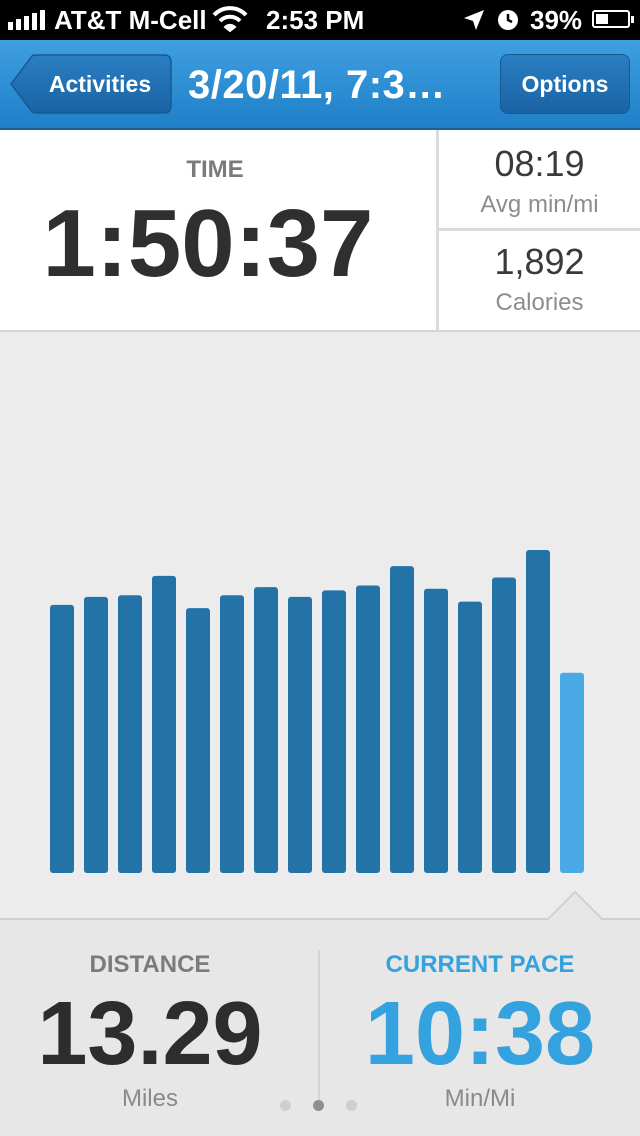 The width and height of the screenshot is (640, 1136). What do you see at coordinates (315, 20) in the screenshot?
I see `status-time: 2:53 PM` at bounding box center [315, 20].